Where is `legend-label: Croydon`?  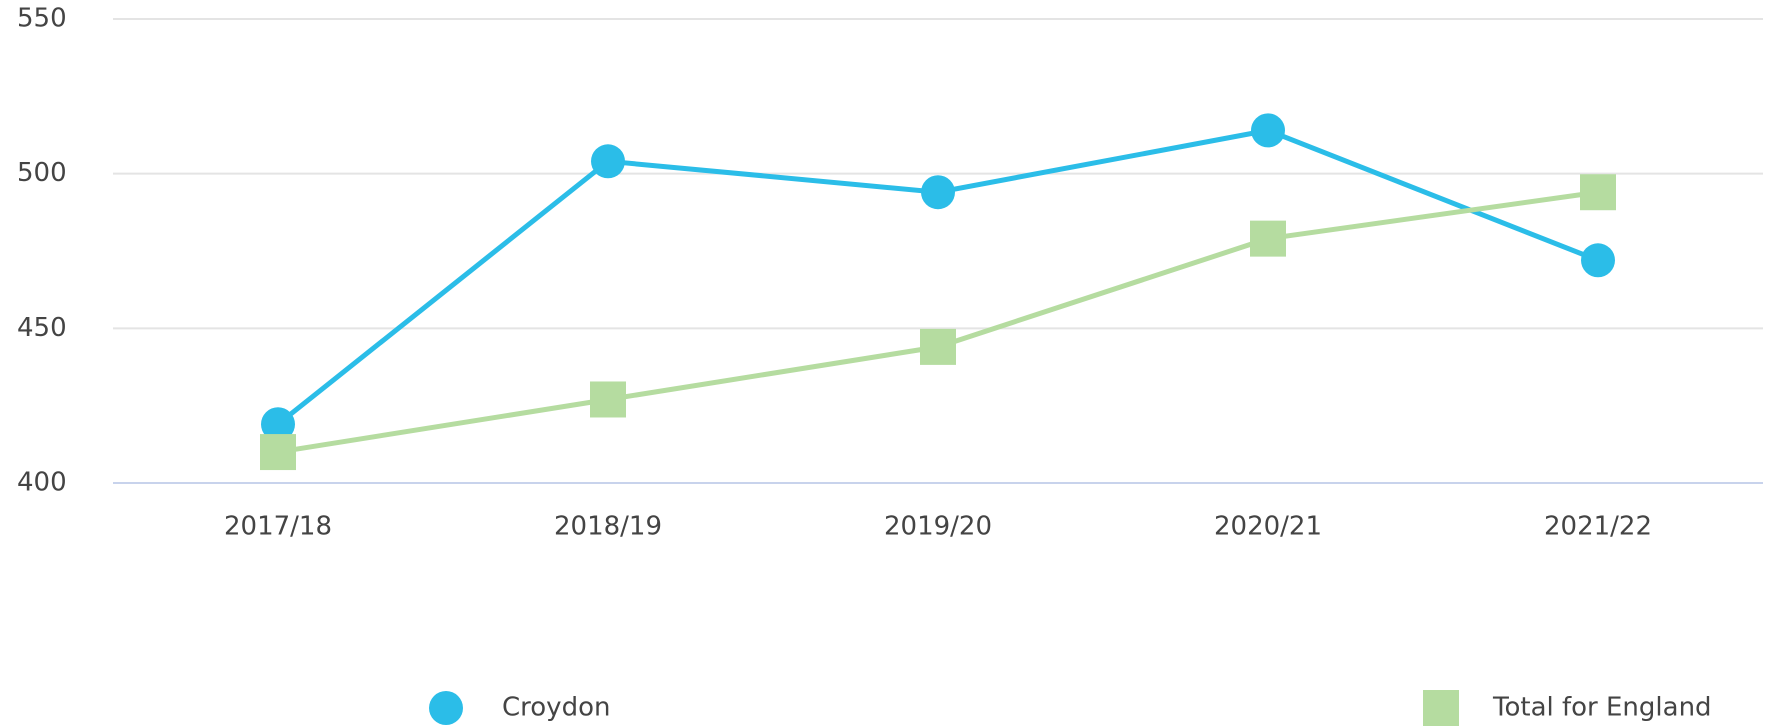 legend-label: Croydon is located at coordinates (556, 708).